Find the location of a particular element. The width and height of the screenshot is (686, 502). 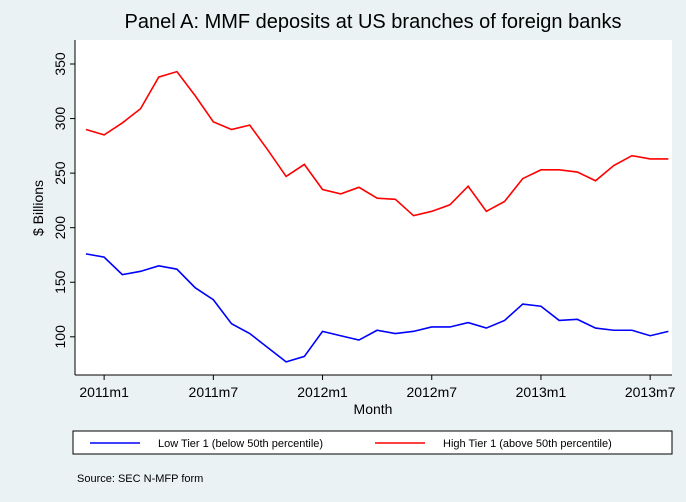

x-tick-label: 2013m7 is located at coordinates (650, 392).